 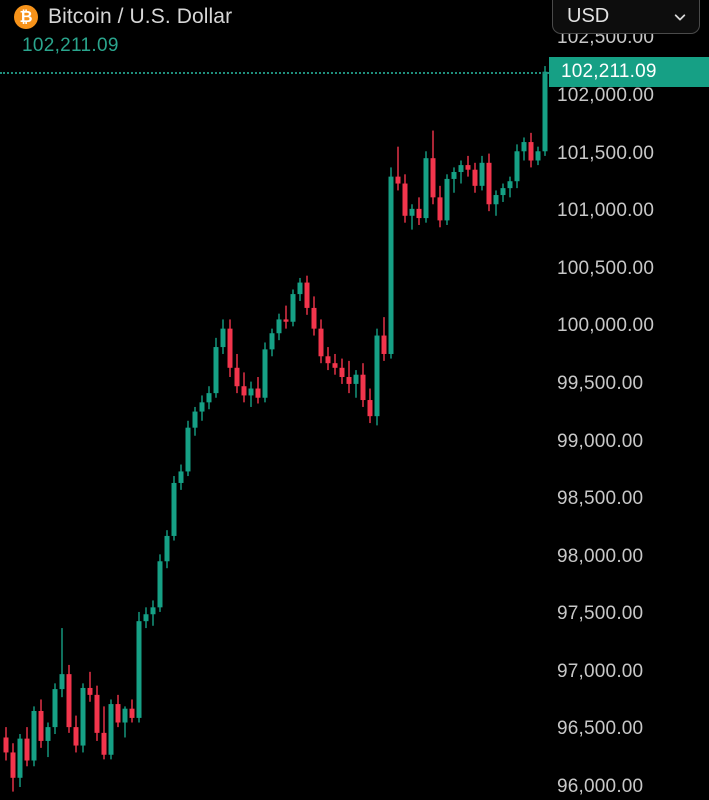 I want to click on axis-label: 101,000.00, so click(x=606, y=211).